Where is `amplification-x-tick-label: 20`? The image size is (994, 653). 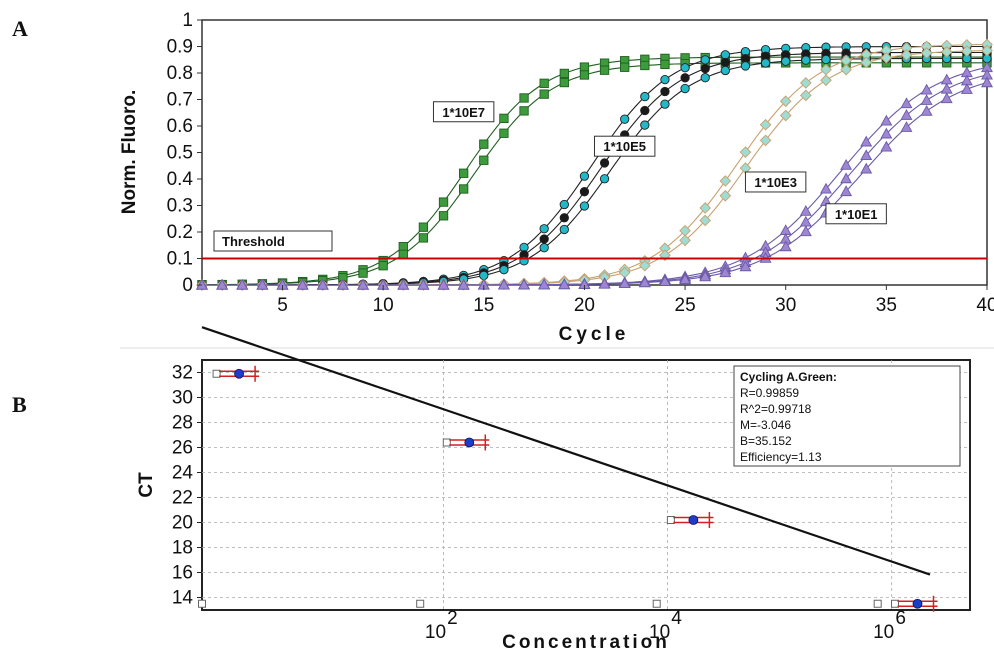
amplification-x-tick-label: 20 is located at coordinates (584, 305).